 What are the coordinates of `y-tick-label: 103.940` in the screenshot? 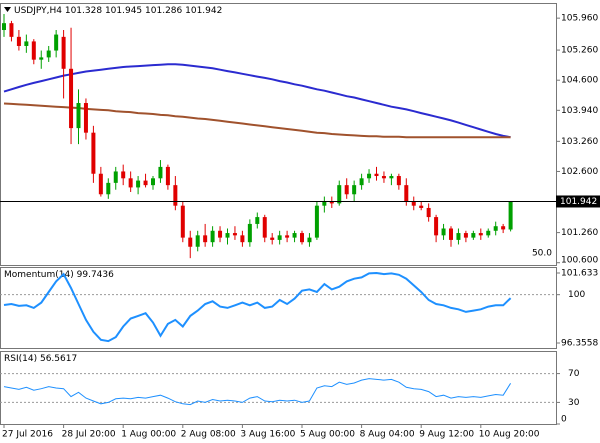 It's located at (579, 111).